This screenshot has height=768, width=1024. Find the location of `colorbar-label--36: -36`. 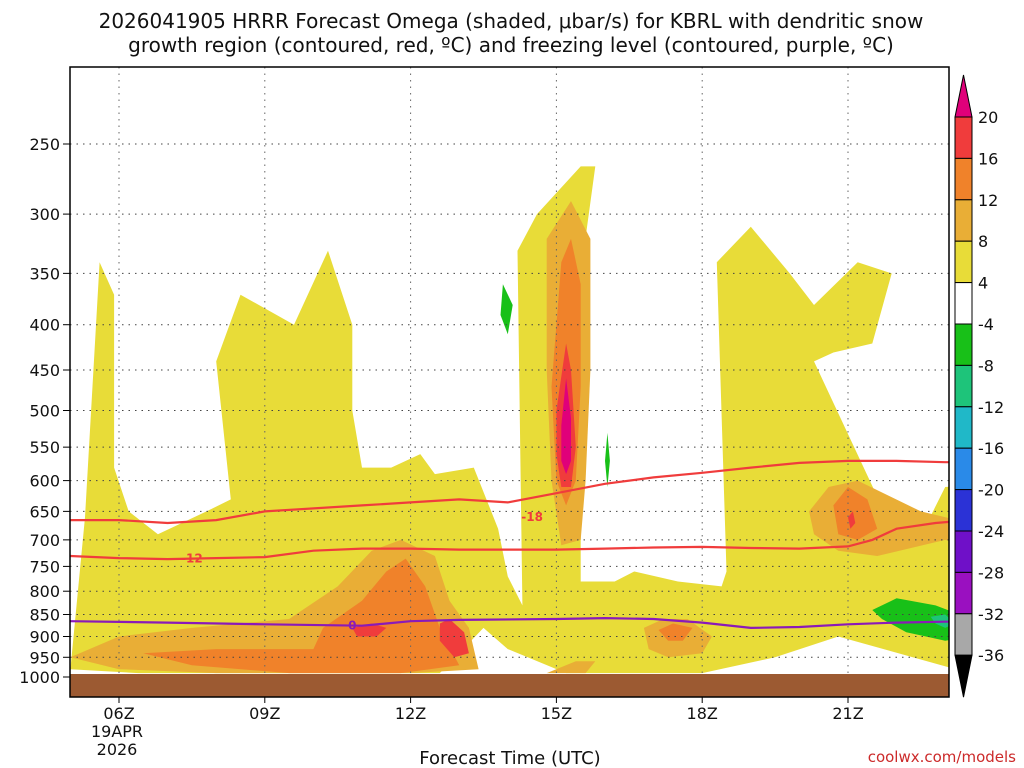

colorbar-label--36: -36 is located at coordinates (991, 655).